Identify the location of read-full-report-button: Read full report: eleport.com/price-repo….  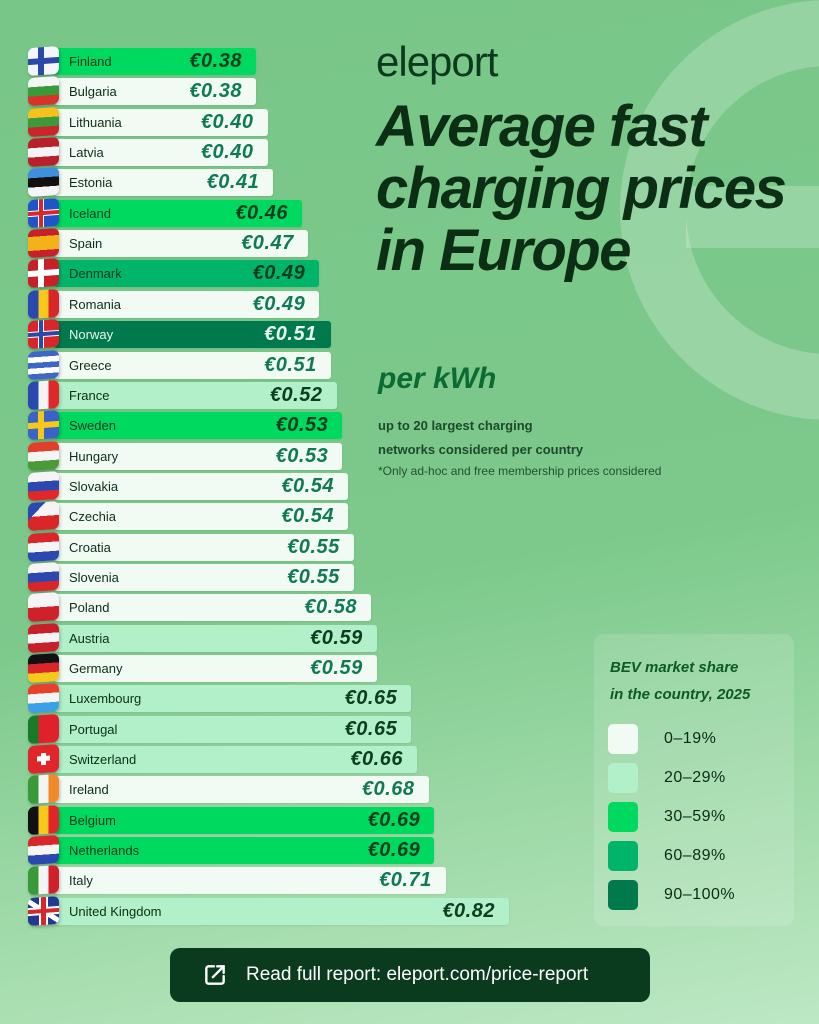
(410, 975).